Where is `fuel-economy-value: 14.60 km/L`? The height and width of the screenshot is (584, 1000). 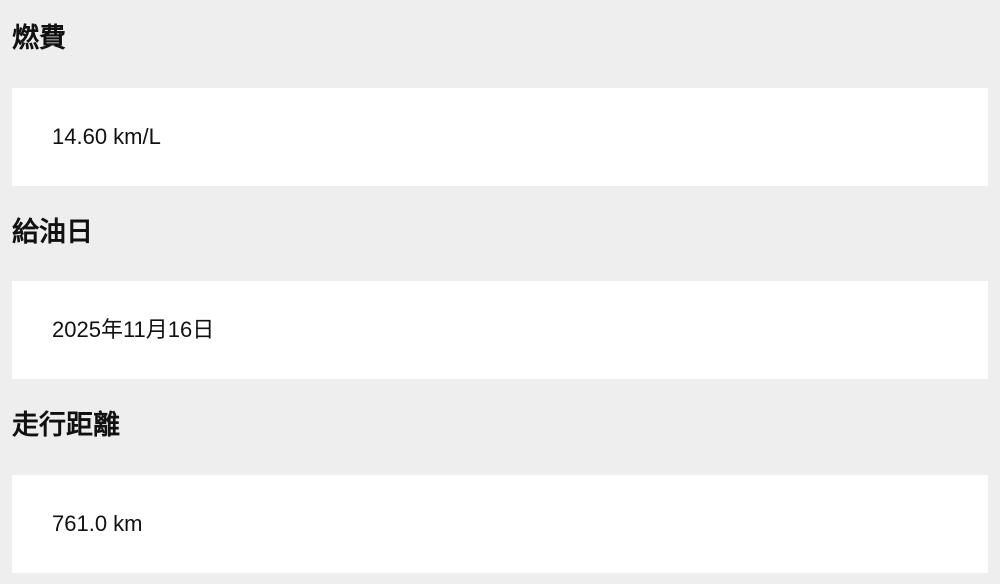
fuel-economy-value: 14.60 km/L is located at coordinates (106, 136).